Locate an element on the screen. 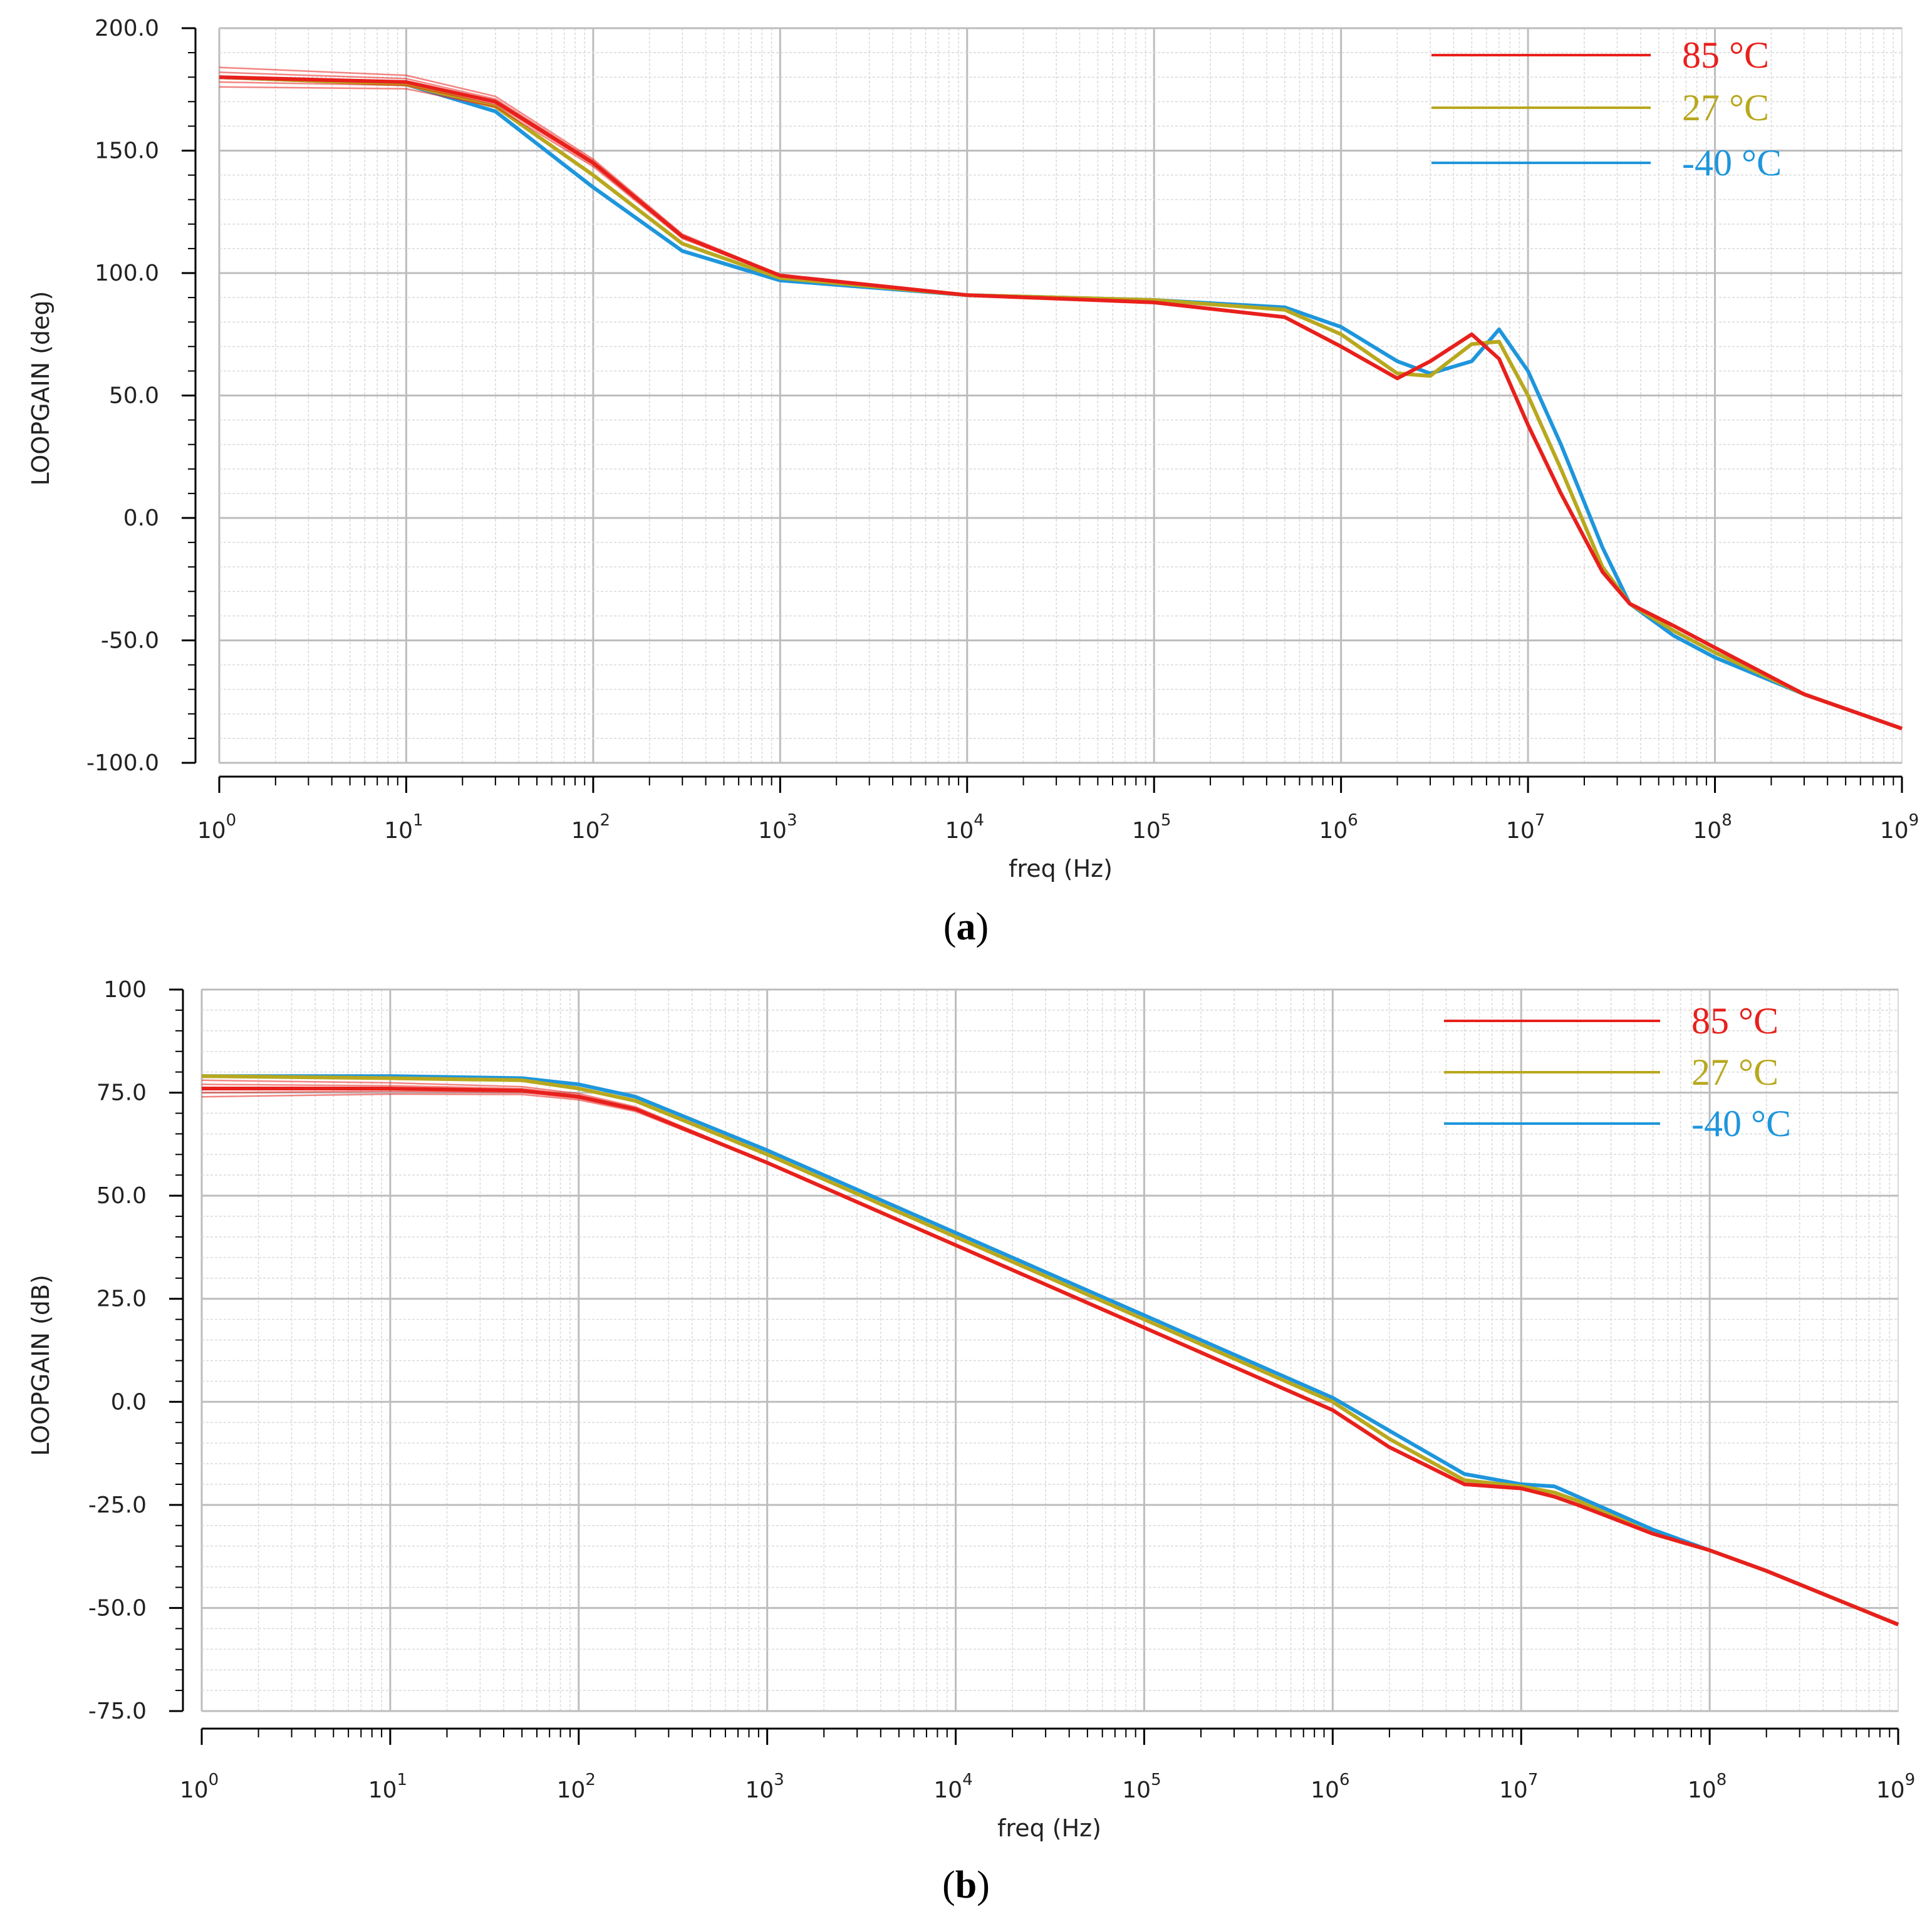 This screenshot has width=1932, height=1924. panel-a-y-tick-labels: 200.0 150.0 100.0 50.0 0.0 -50.0 -100.0 is located at coordinates (122, 396).